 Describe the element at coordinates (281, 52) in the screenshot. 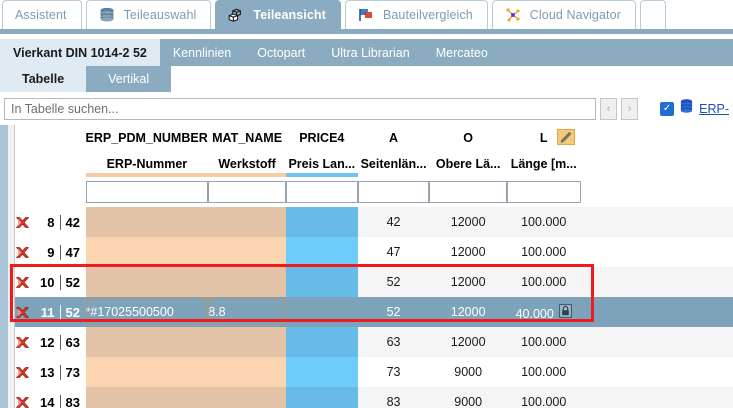

I see `subtab-octopart: Octopart` at that location.